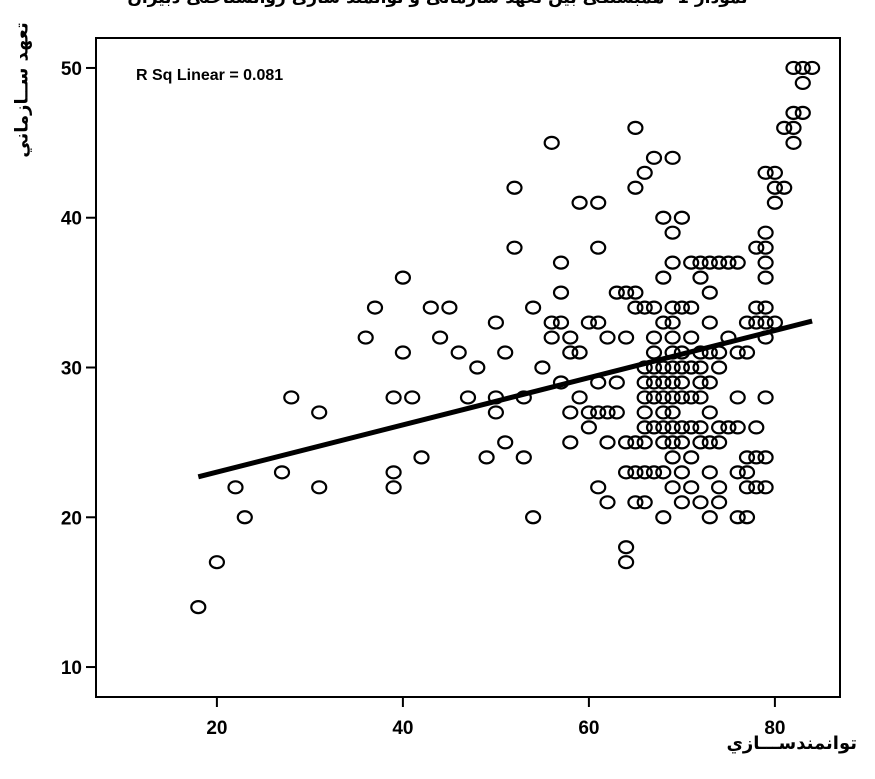 The height and width of the screenshot is (779, 875). I want to click on y-tick-label: 40, so click(71, 219).